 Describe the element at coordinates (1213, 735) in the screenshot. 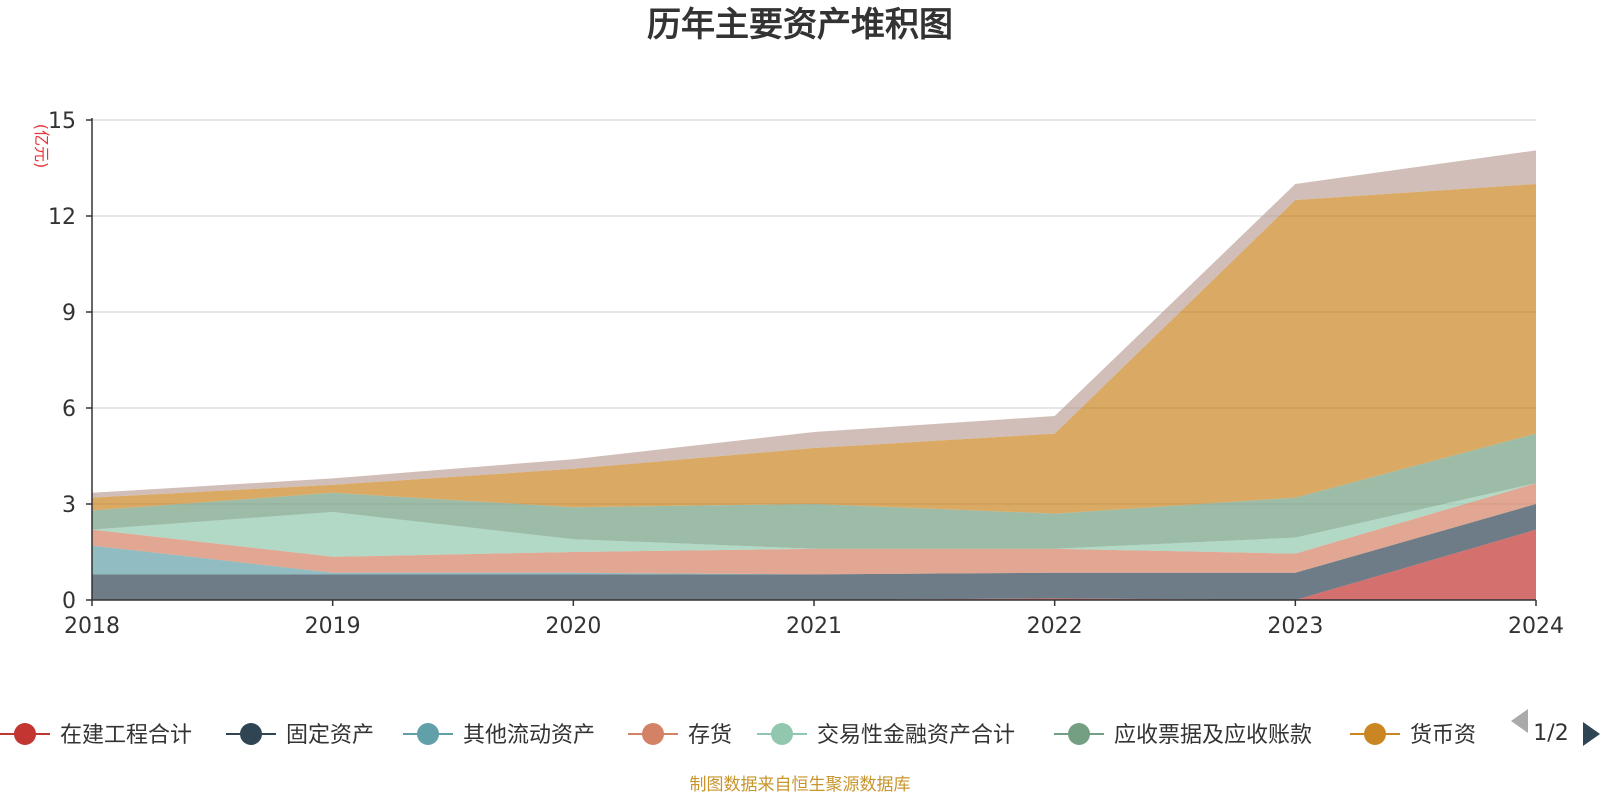

I see `legend-label: 应收票据及应收账款` at that location.